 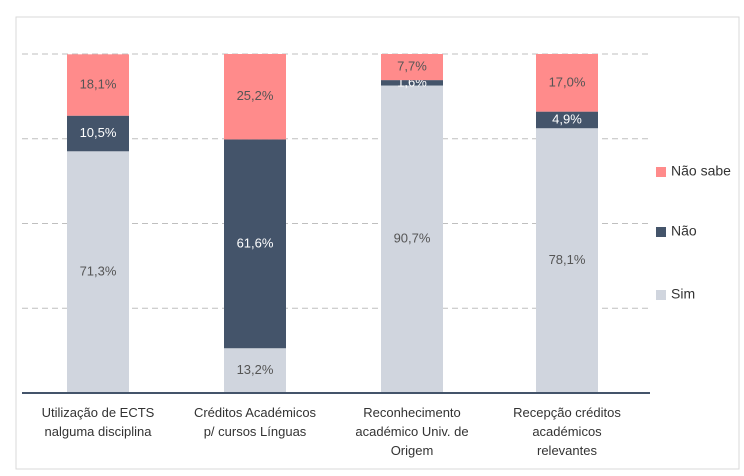 What do you see at coordinates (98, 422) in the screenshot?
I see `x-tick-label: Utilização de ECTS nalguma disciplina` at bounding box center [98, 422].